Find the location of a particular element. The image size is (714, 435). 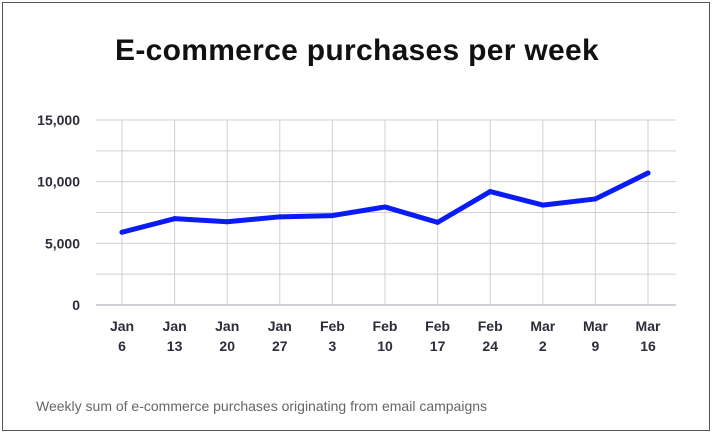

x-tick-label-day: 3 is located at coordinates (333, 346).